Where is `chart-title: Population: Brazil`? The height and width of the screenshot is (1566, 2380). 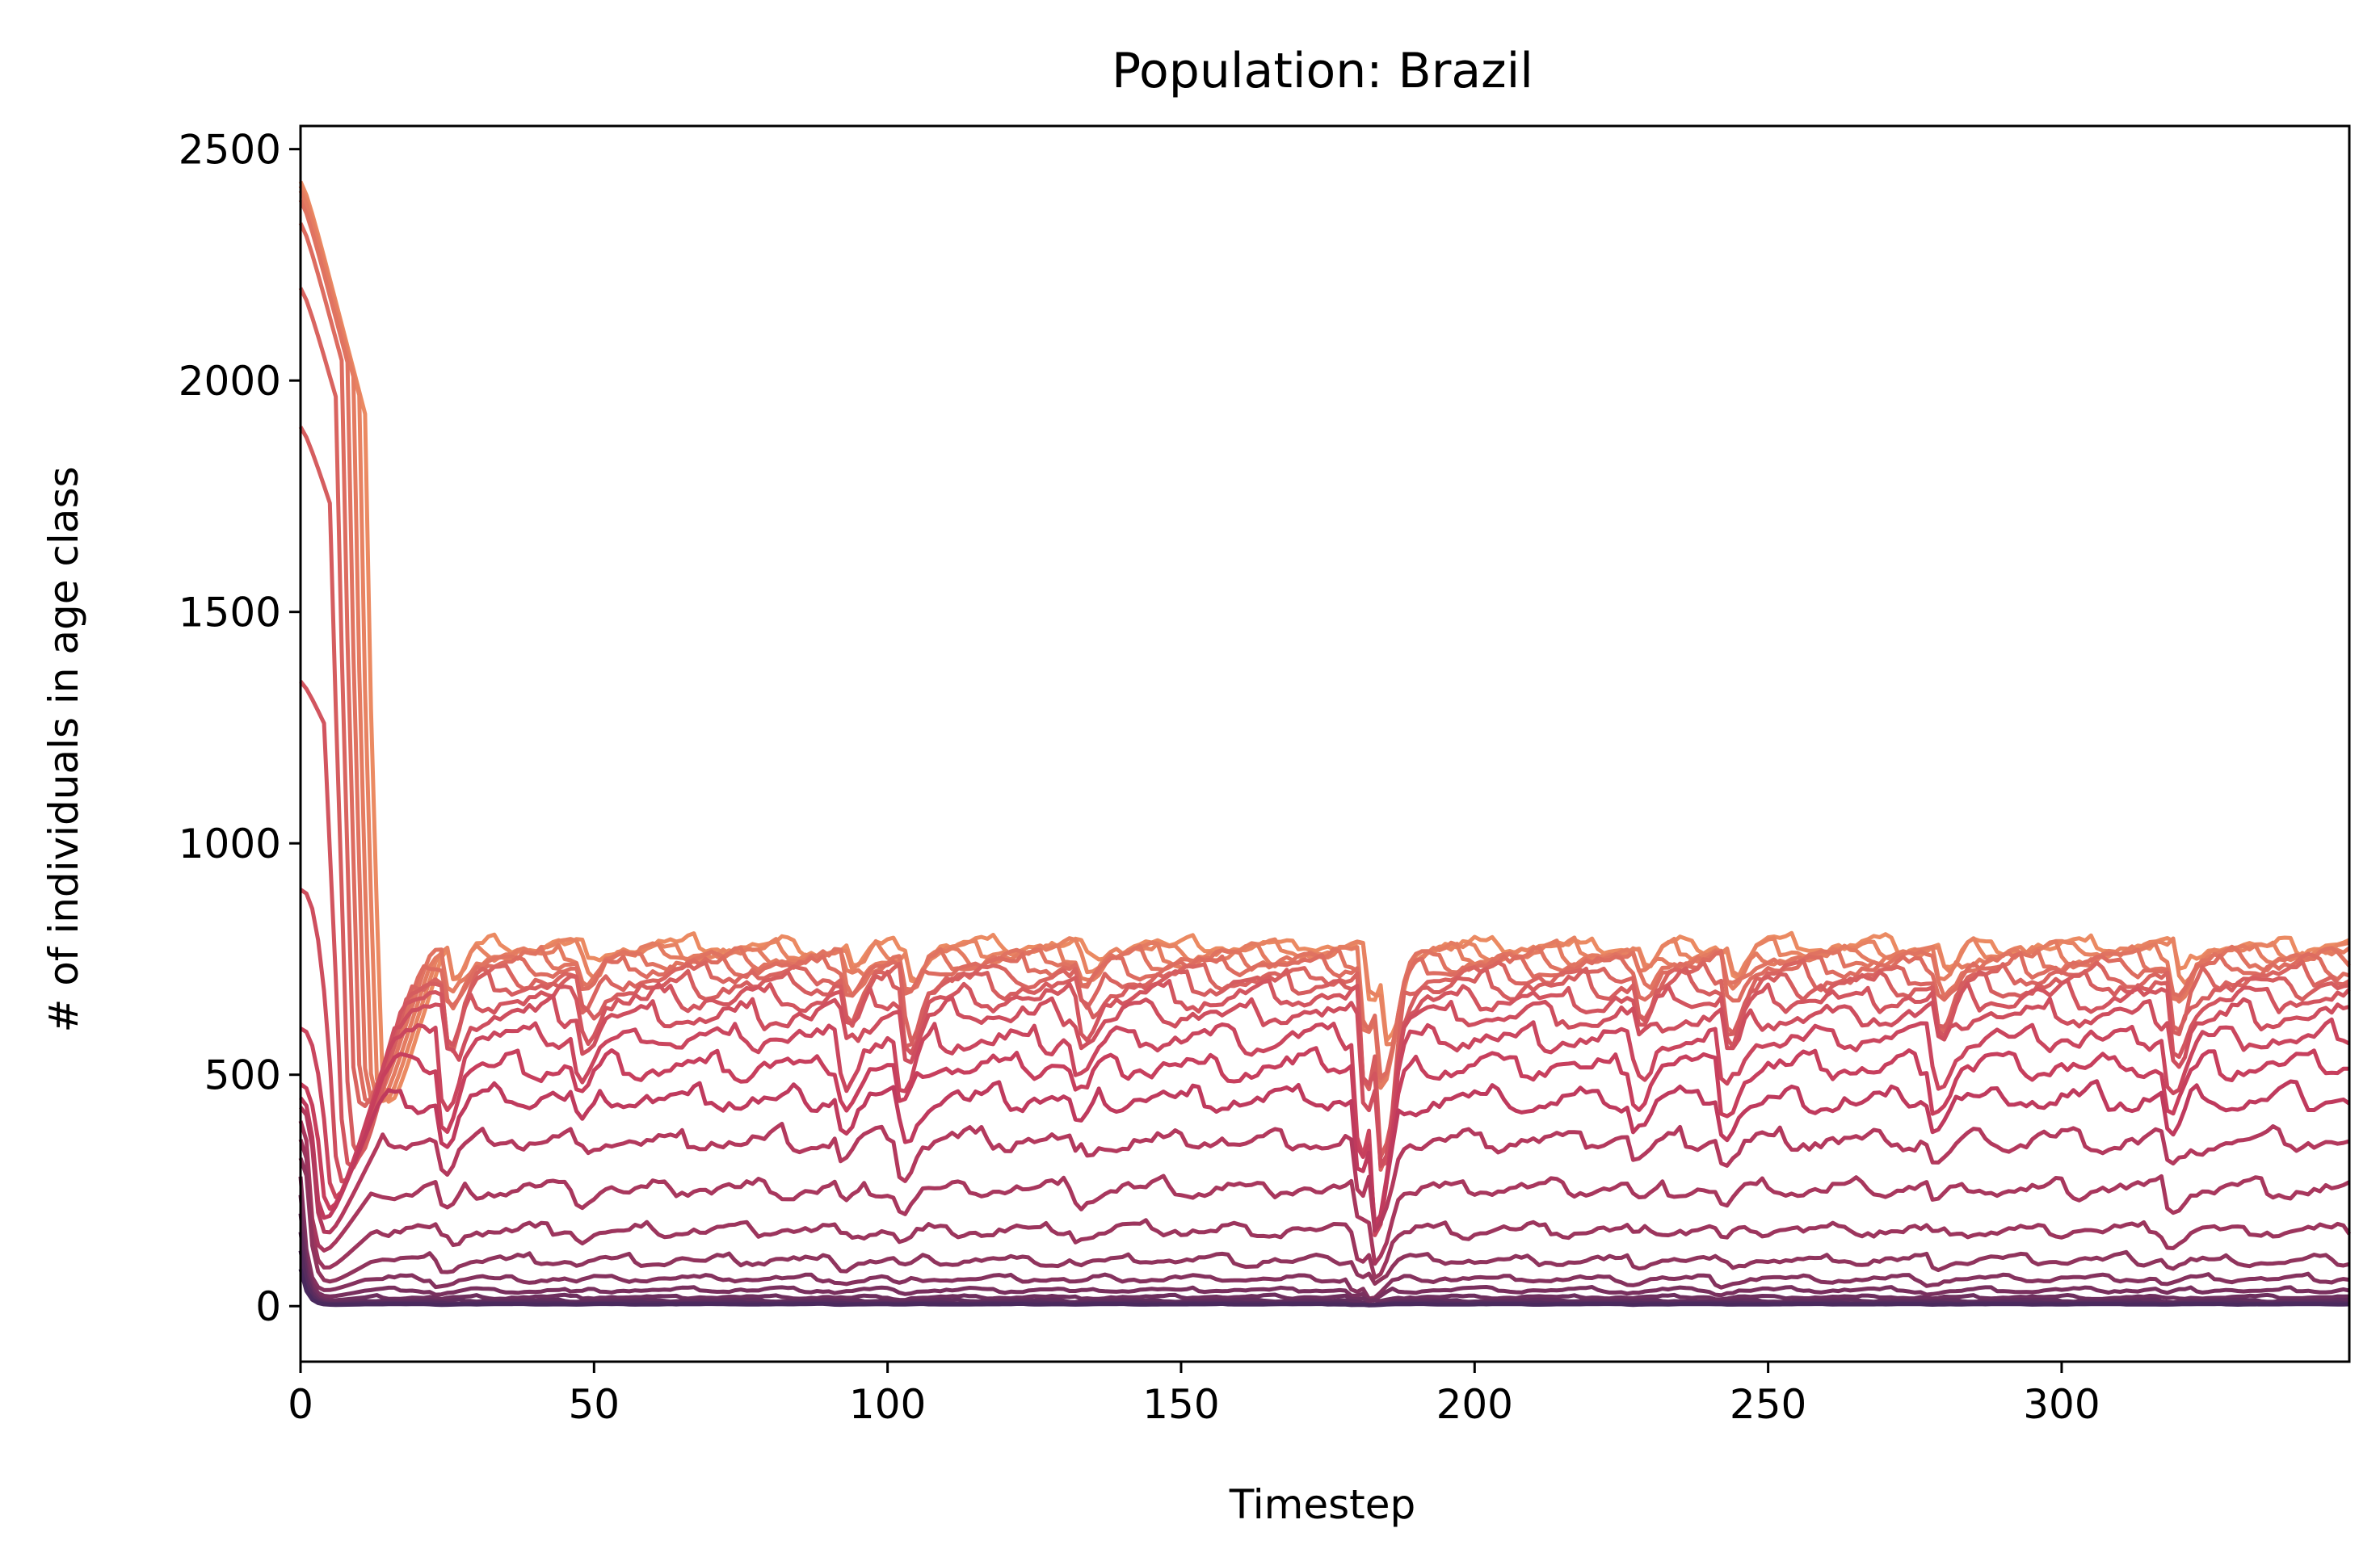
chart-title: Population: Brazil is located at coordinates (1322, 71).